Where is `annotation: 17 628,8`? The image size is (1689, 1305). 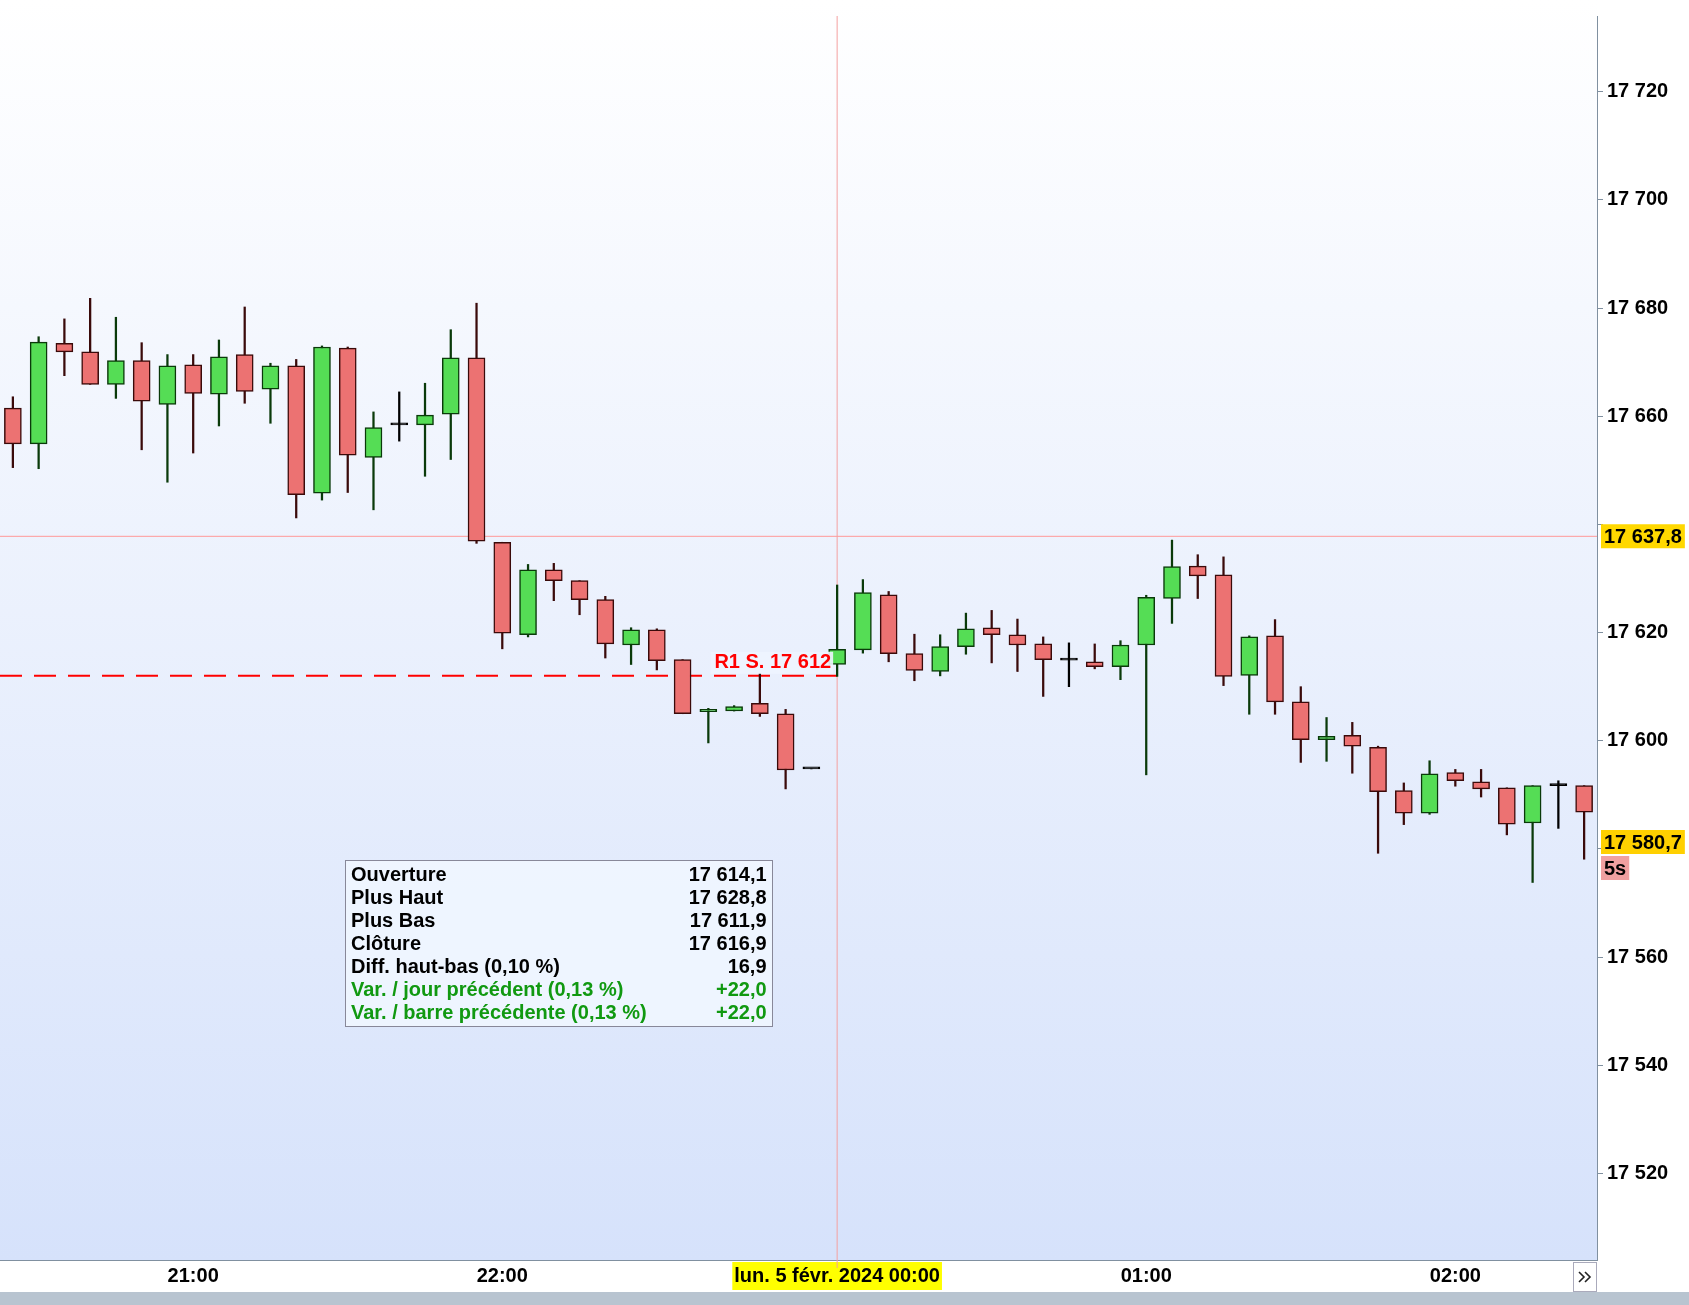
annotation: 17 628,8 is located at coordinates (727, 897).